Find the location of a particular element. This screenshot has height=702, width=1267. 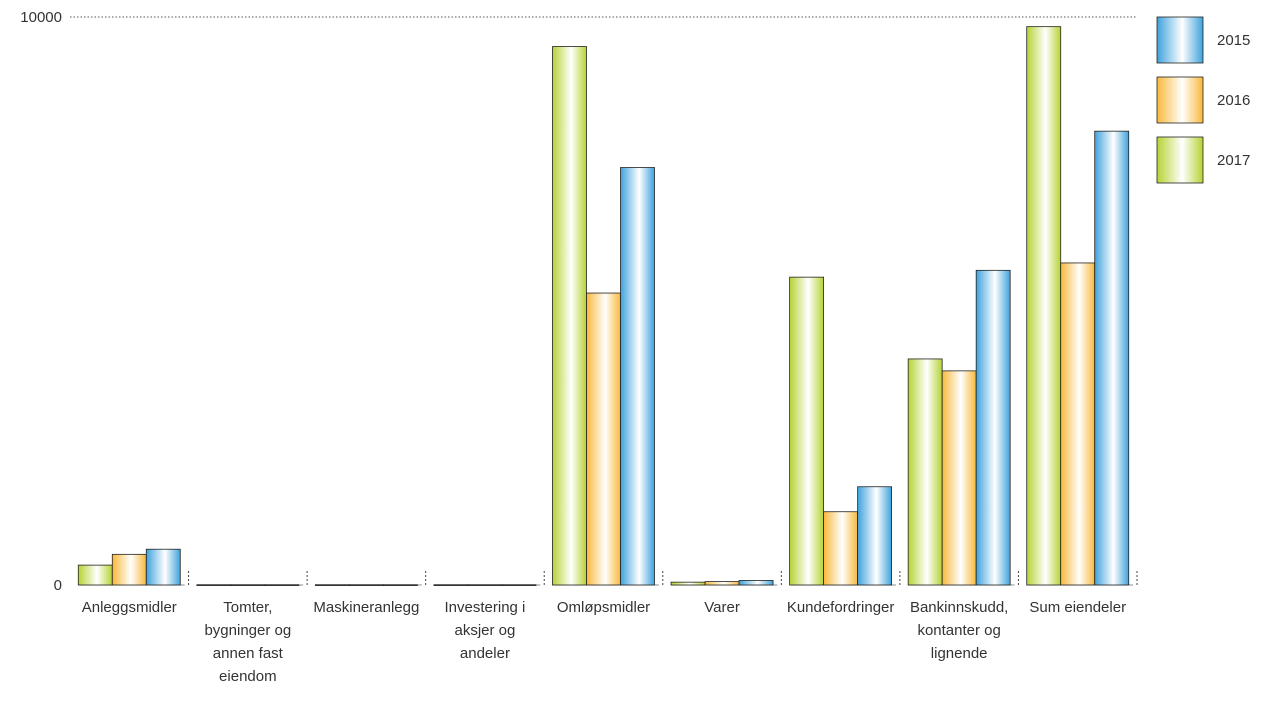

category-label: Tomter, bygninger og annen fast eiendom is located at coordinates (247, 642).